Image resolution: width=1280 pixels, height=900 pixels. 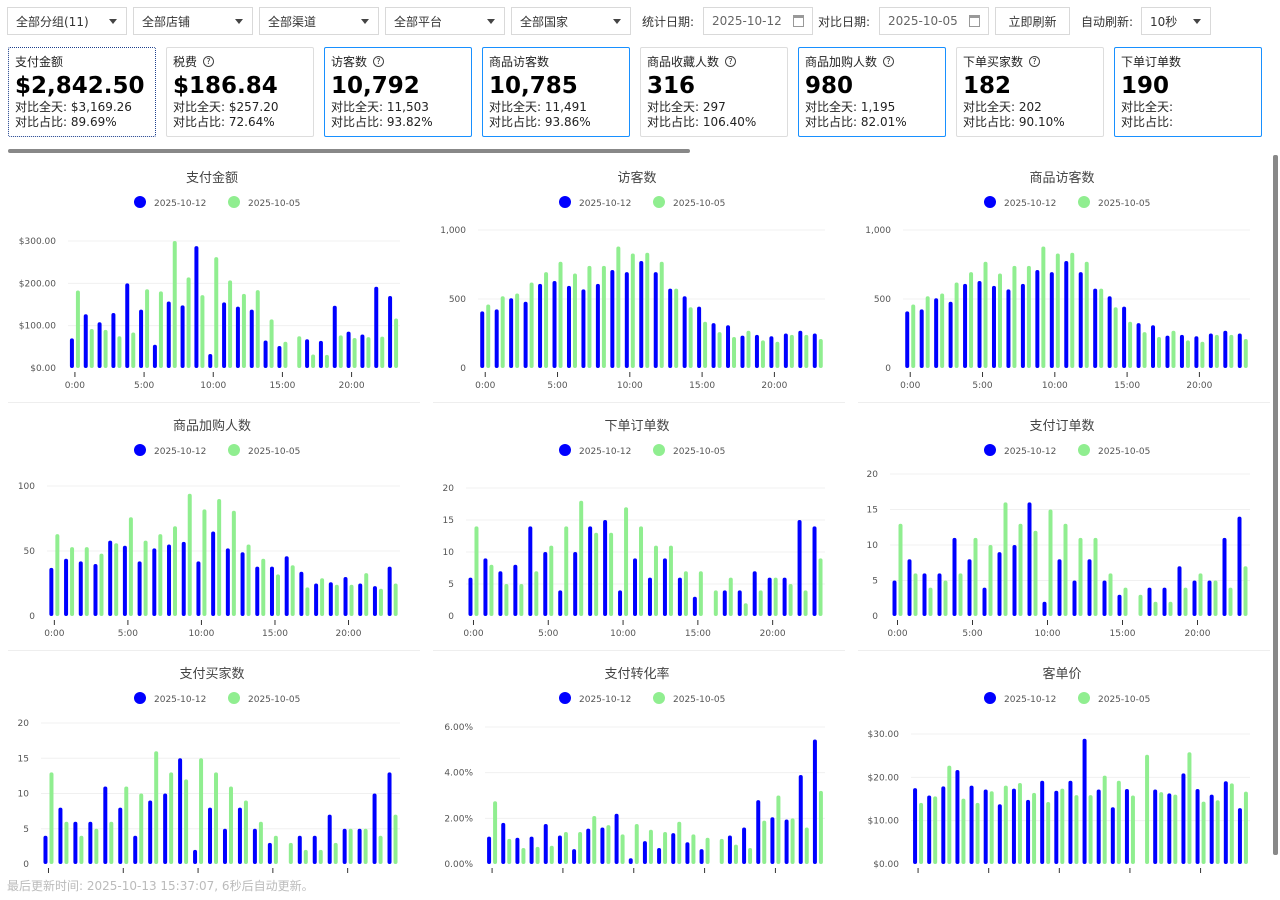 What do you see at coordinates (934, 21) in the screenshot?
I see `compare-date-input: 2025-10-05` at bounding box center [934, 21].